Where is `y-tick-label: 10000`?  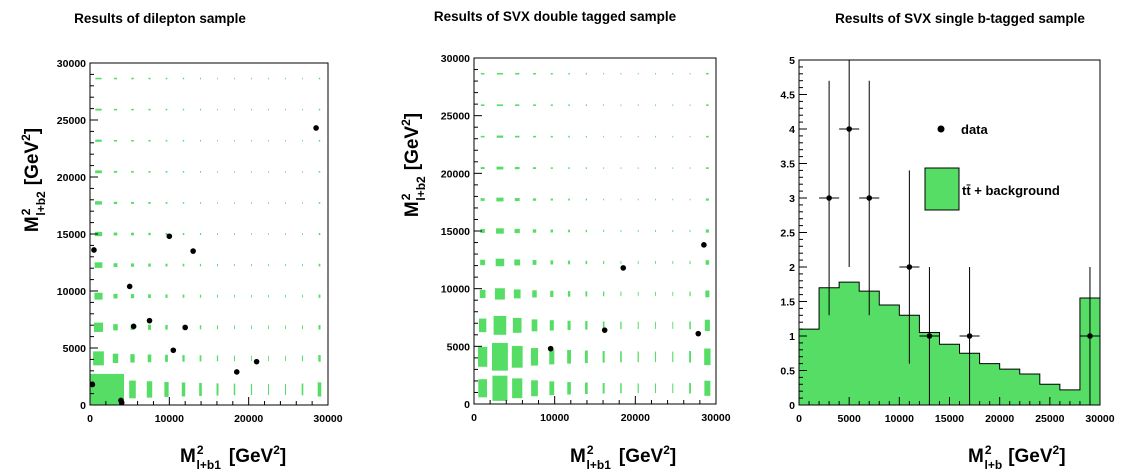
y-tick-label: 10000 is located at coordinates (71, 292).